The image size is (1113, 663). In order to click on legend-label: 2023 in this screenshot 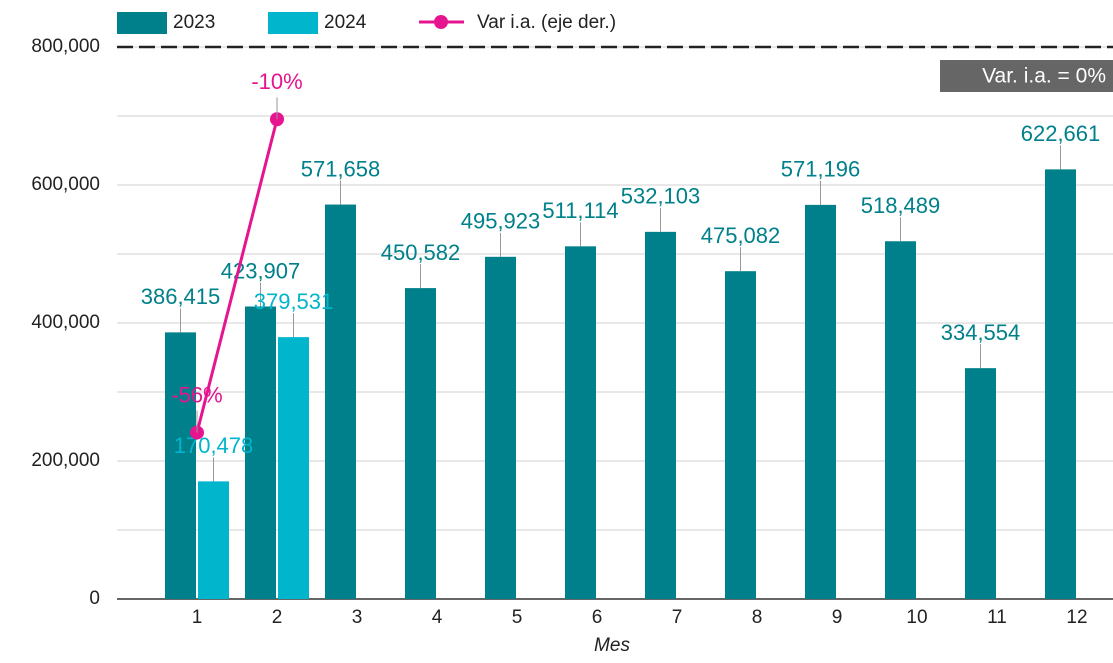, I will do `click(194, 22)`.